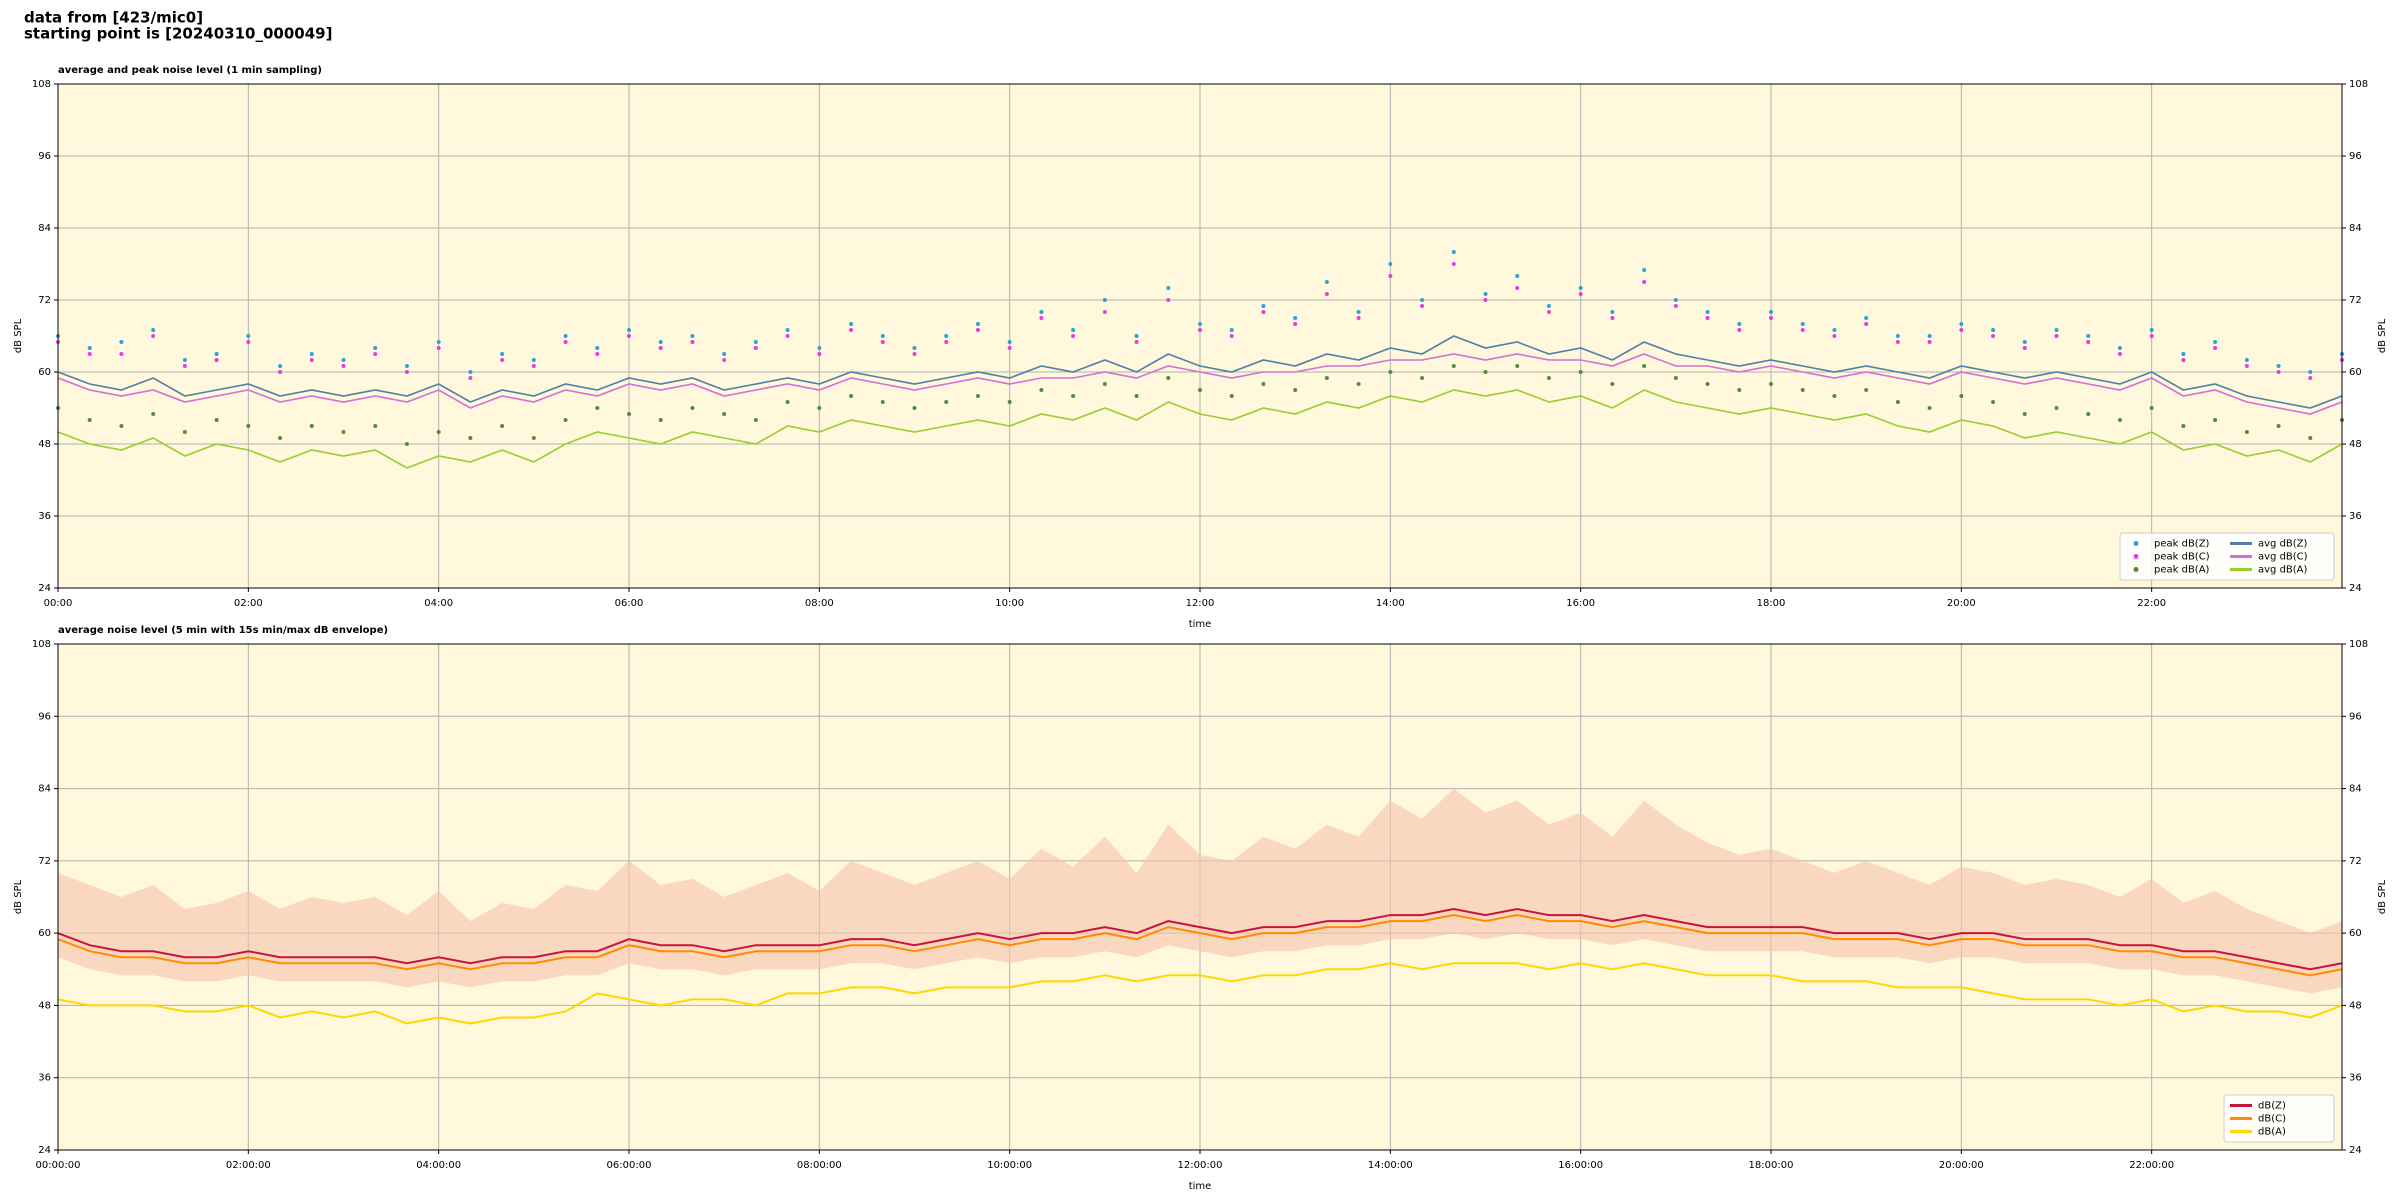 This screenshot has width=2400, height=1200. What do you see at coordinates (44, 1150) in the screenshot?
I see `y-tick-label: 24` at bounding box center [44, 1150].